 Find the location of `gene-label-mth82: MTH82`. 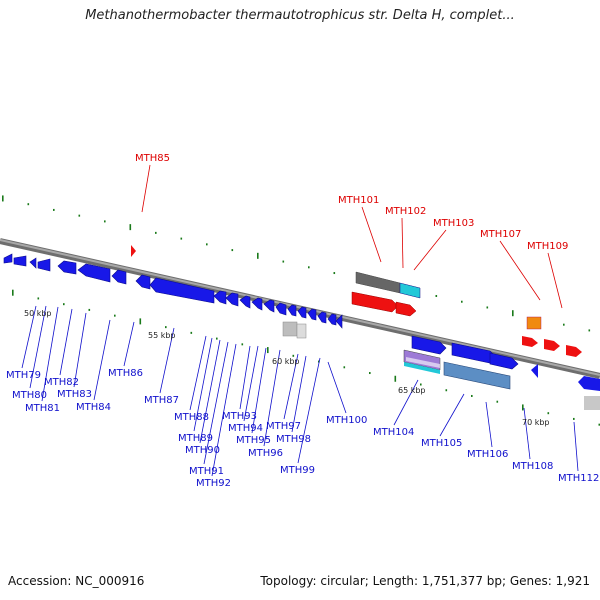

gene-label-mth82: MTH82 is located at coordinates (61, 382).